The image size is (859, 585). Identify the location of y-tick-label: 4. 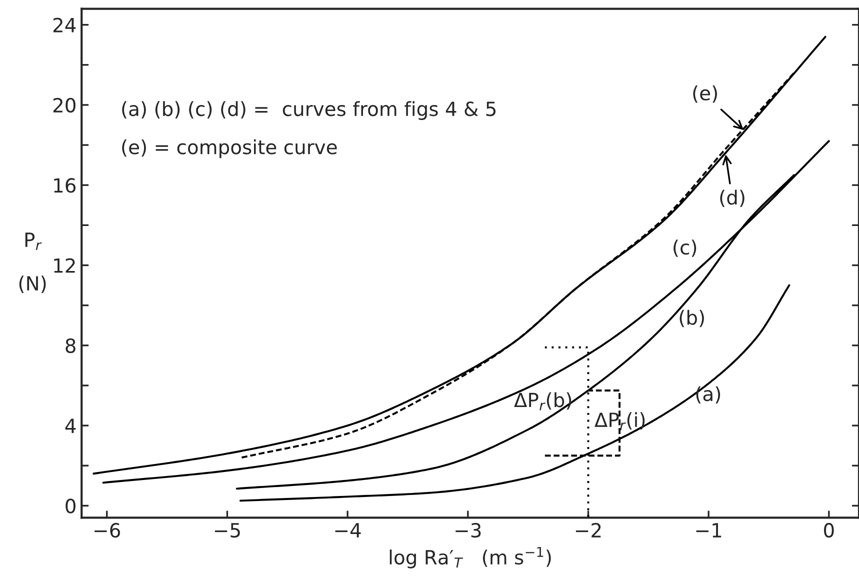
(70, 425).